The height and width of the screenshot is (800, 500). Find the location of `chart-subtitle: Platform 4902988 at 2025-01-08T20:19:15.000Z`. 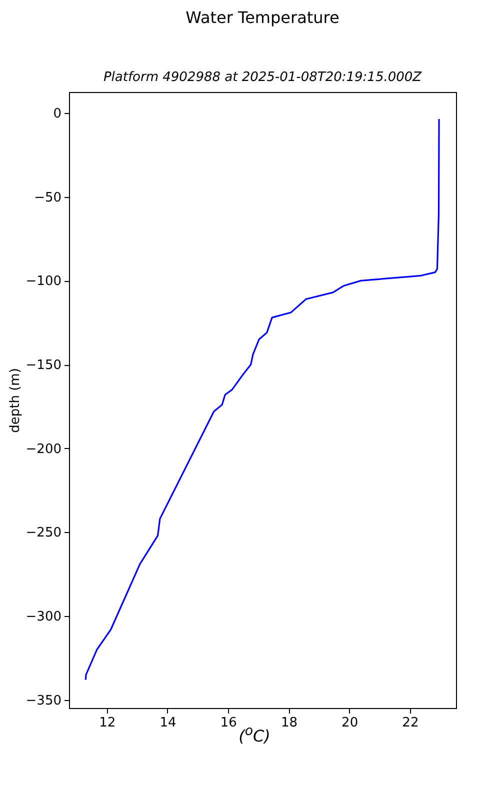

chart-subtitle: Platform 4902988 at 2025-01-08T20:19:15.000Z is located at coordinates (263, 77).